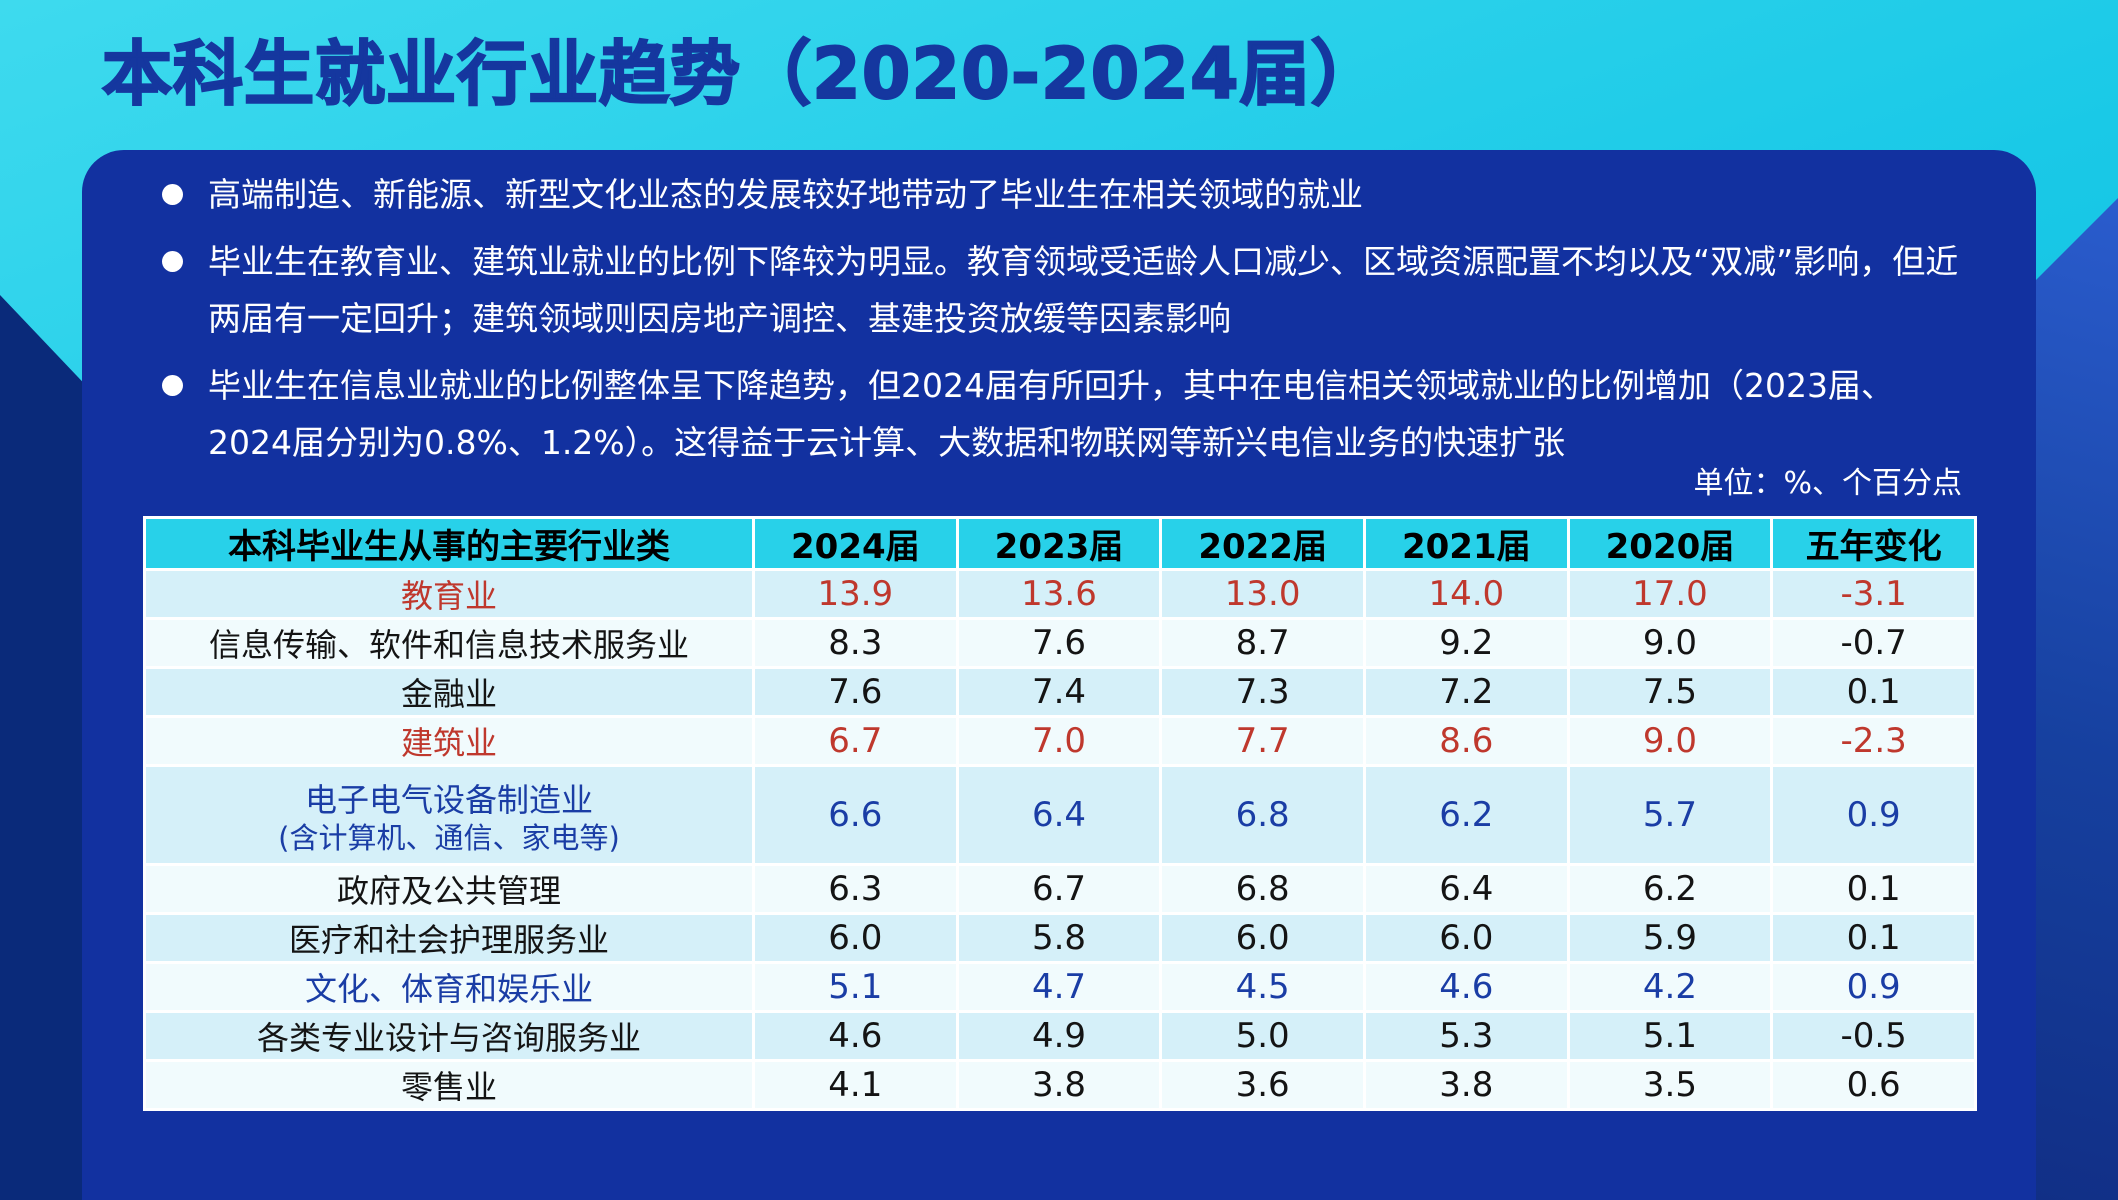 The width and height of the screenshot is (2118, 1200). Describe the element at coordinates (1466, 594) in the screenshot. I see `value-cell: 14.0` at that location.